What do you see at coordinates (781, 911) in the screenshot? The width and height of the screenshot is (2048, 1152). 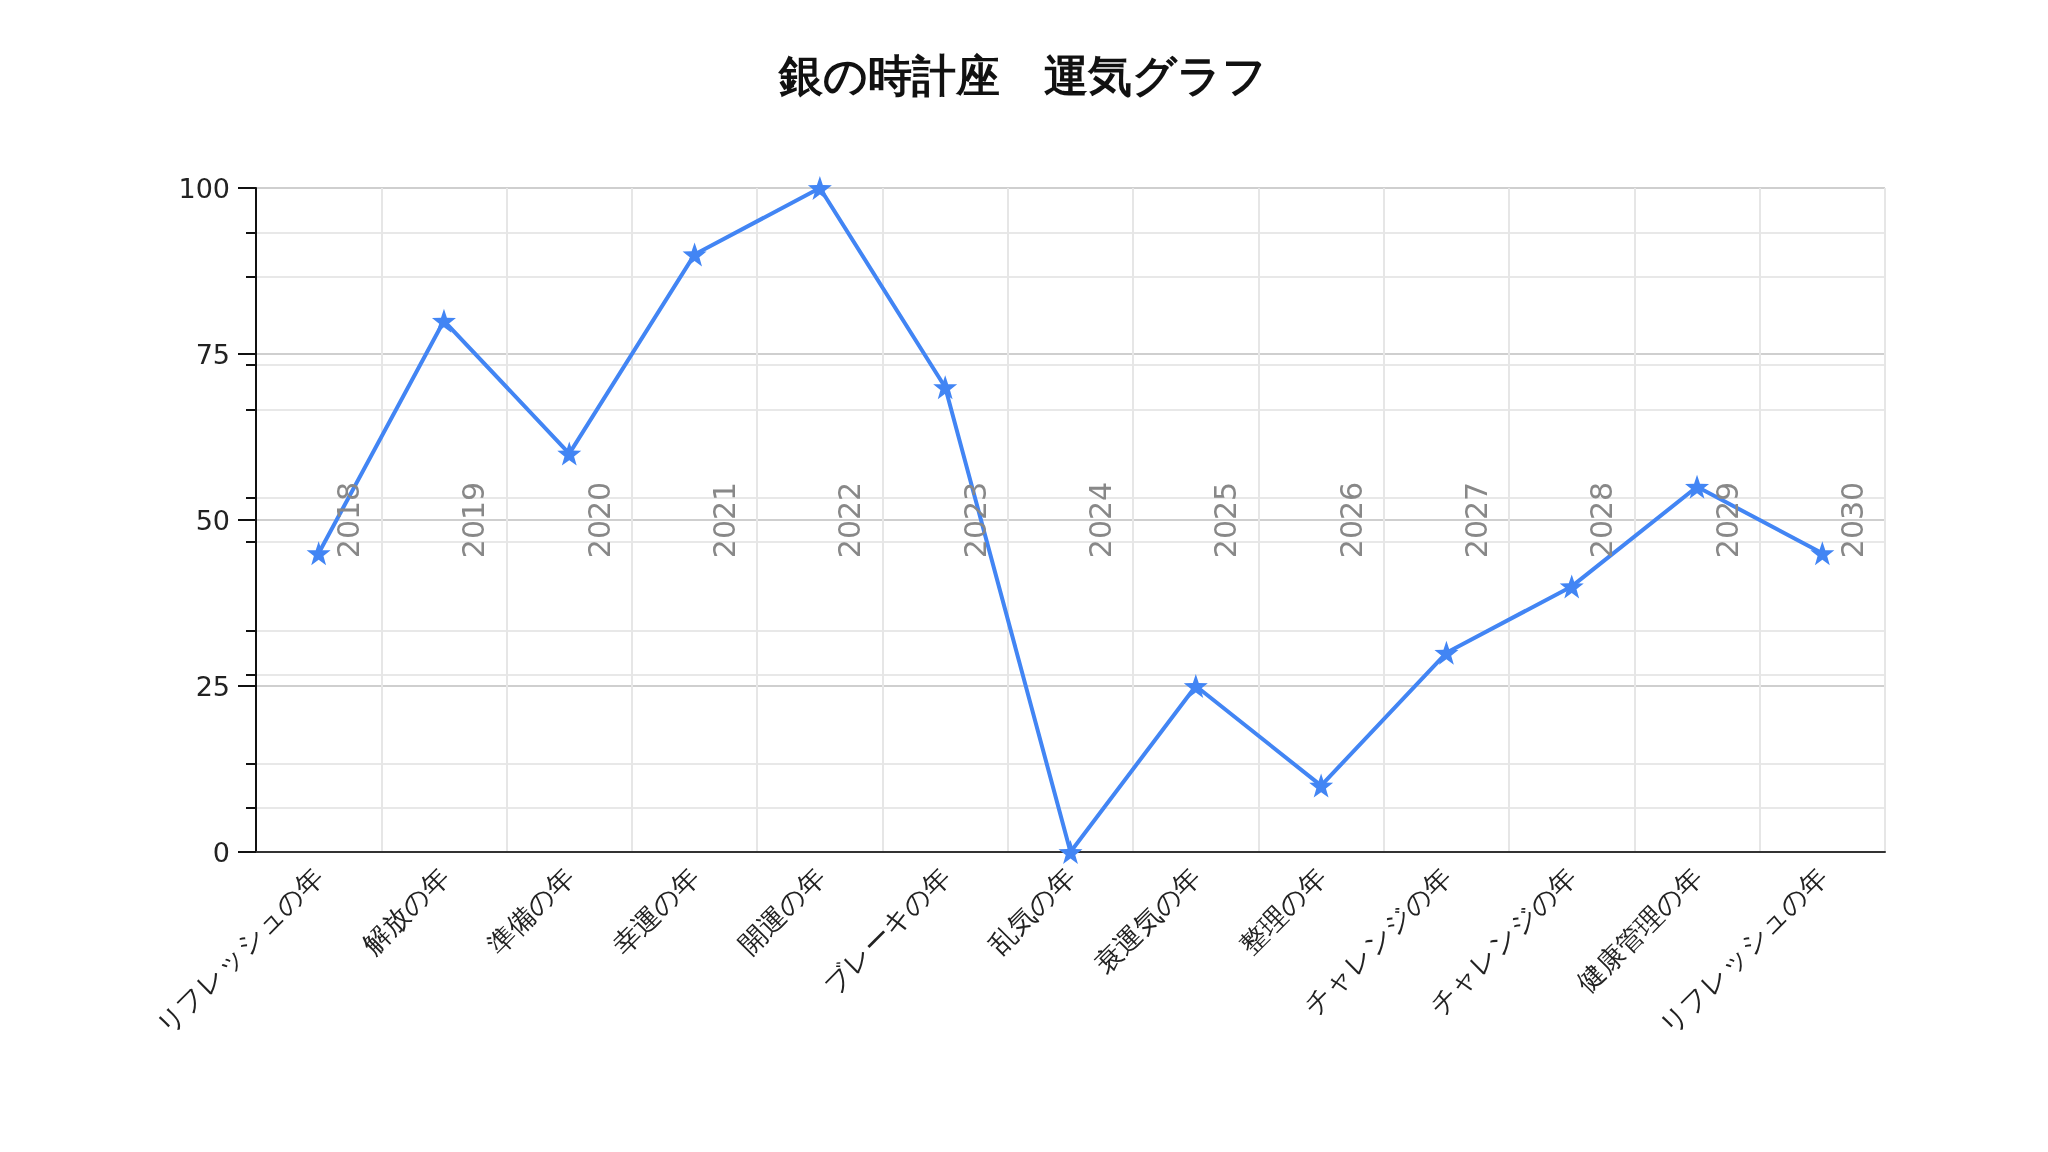 I see `x-tick-label: 開運の年` at bounding box center [781, 911].